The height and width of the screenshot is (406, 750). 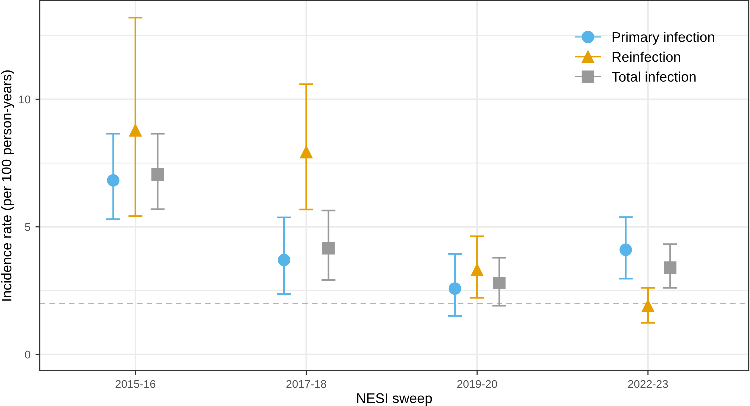 What do you see at coordinates (654, 77) in the screenshot?
I see `legend-label: Total infection` at bounding box center [654, 77].